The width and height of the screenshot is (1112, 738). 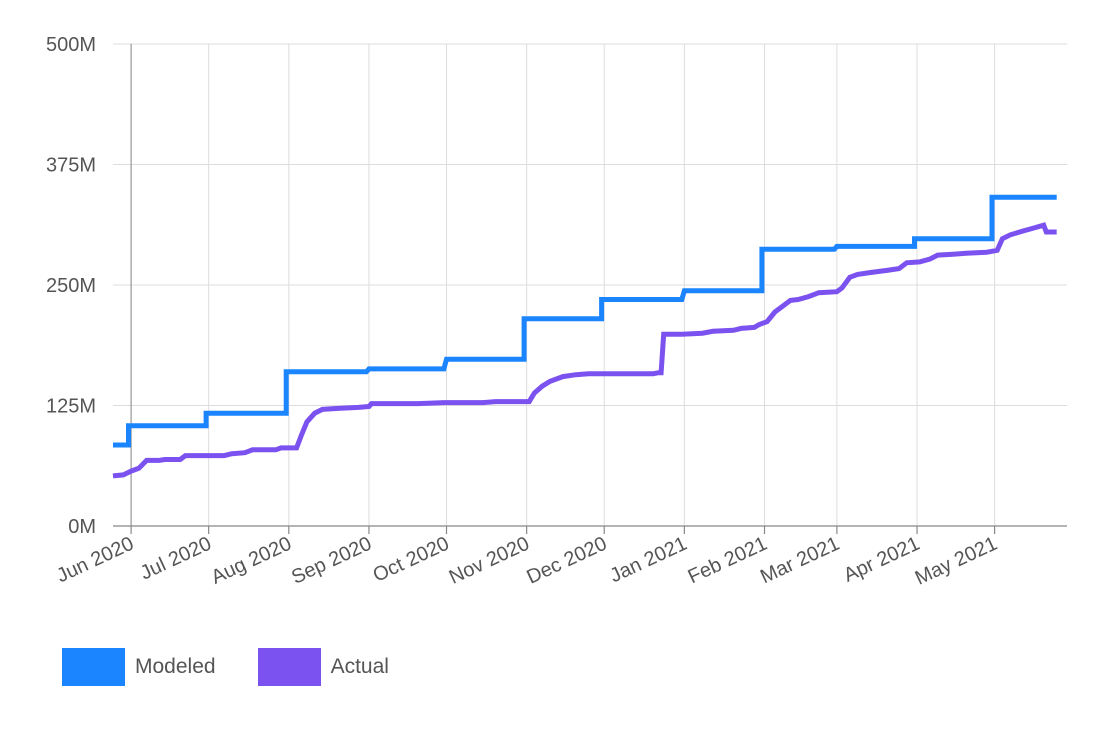 What do you see at coordinates (175, 666) in the screenshot?
I see `legend-label-modeled: Modeled` at bounding box center [175, 666].